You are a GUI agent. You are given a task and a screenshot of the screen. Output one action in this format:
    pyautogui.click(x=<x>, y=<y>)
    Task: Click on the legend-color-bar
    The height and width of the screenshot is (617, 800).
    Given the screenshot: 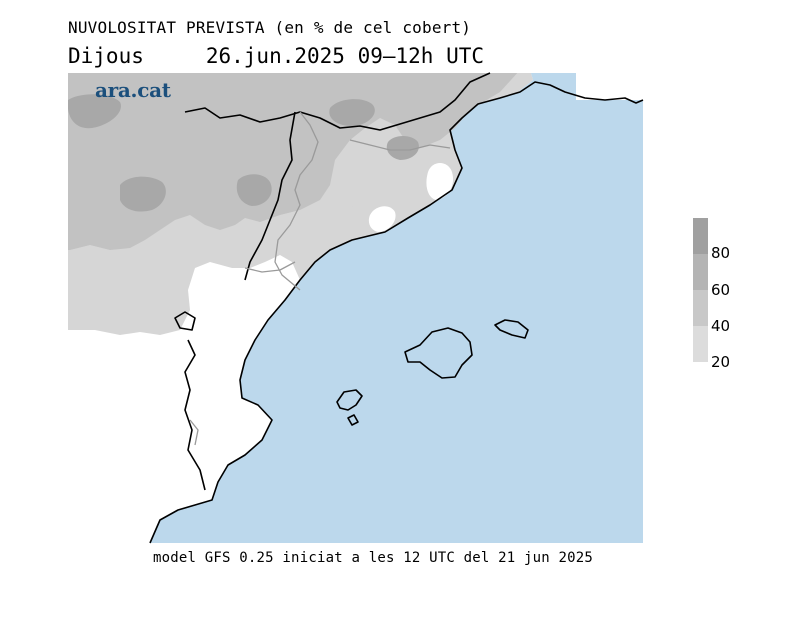 What is the action you would take?
    pyautogui.click(x=700, y=290)
    